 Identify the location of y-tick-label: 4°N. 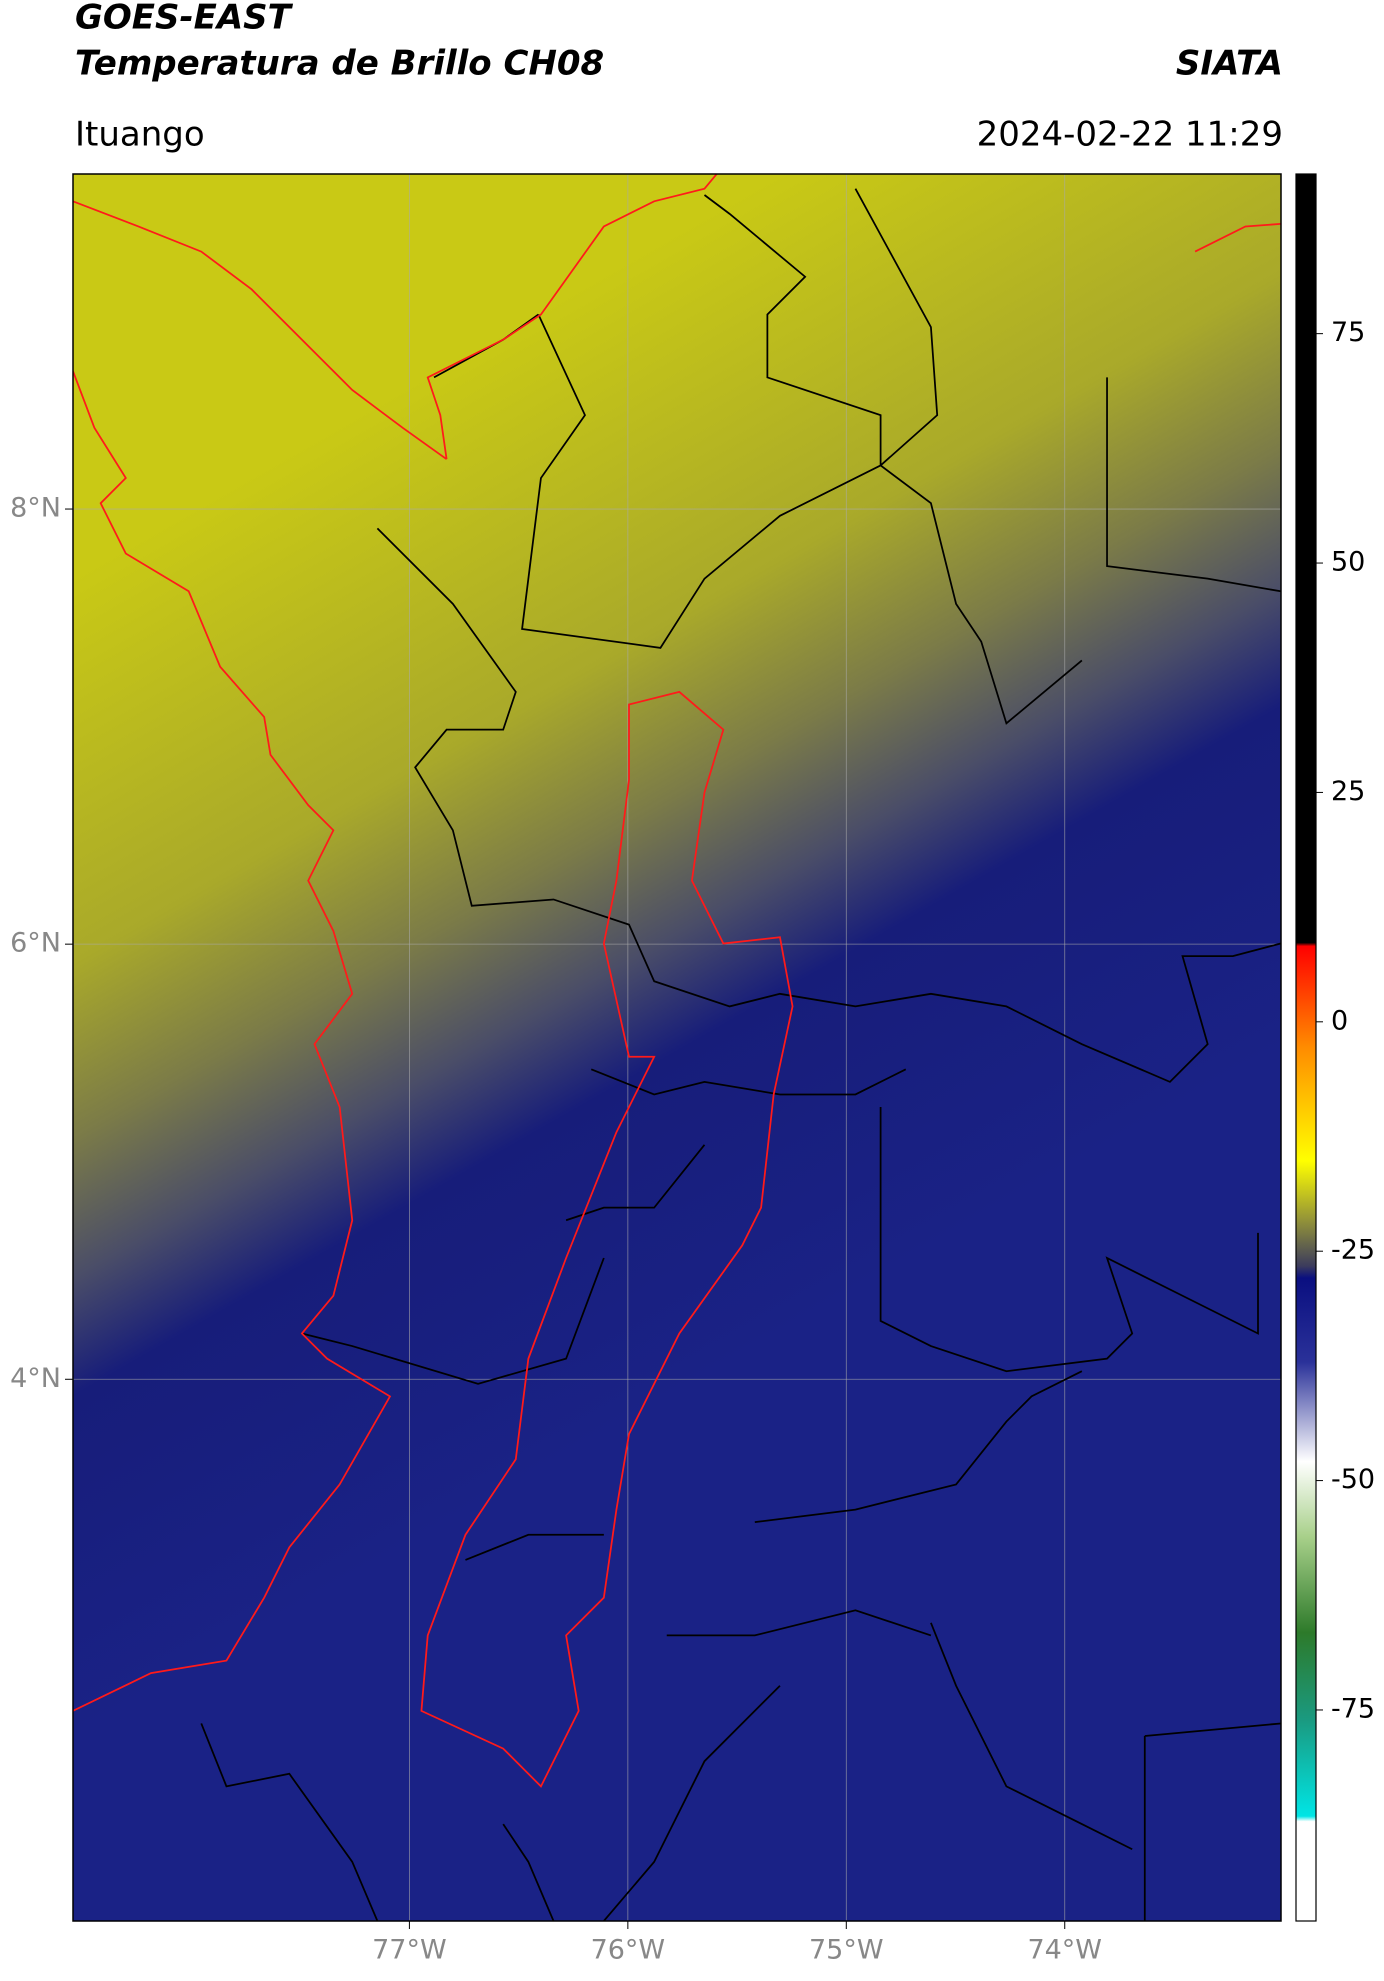
(35, 1378).